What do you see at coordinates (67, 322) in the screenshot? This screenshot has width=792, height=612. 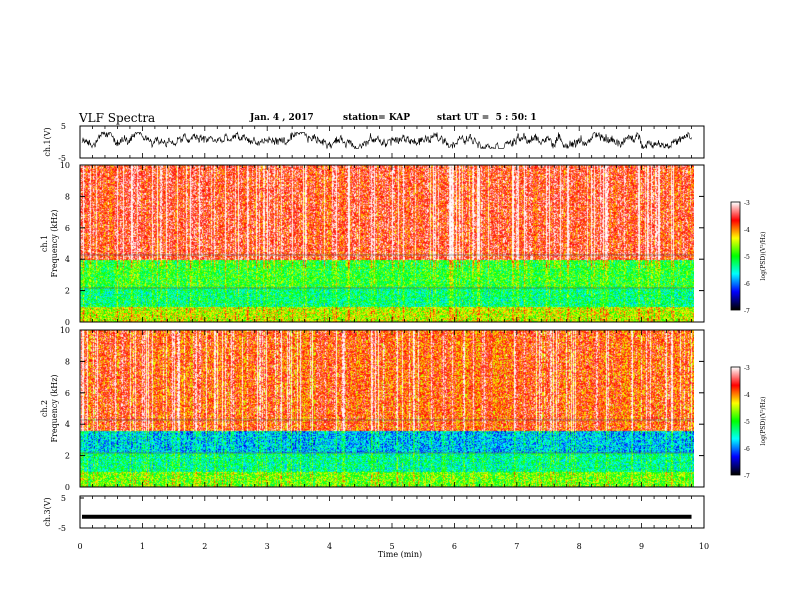 I see `ch1-freq-tick-label: 0` at bounding box center [67, 322].